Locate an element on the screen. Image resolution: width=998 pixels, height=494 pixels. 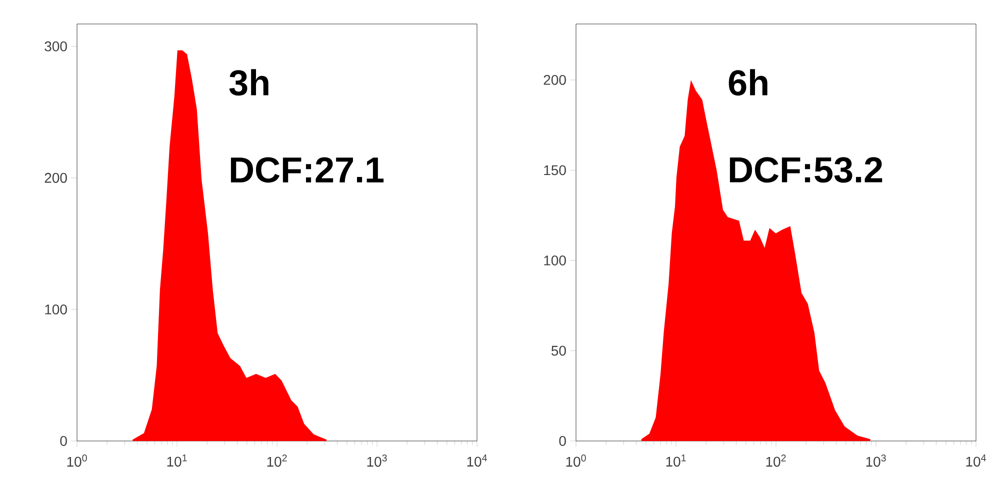
y-tick-label: 50 is located at coordinates (558, 351).